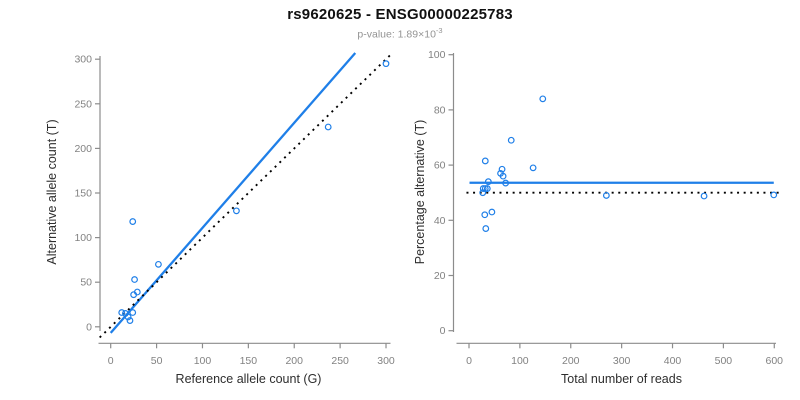  I want to click on x-tick-label: 600, so click(775, 361).